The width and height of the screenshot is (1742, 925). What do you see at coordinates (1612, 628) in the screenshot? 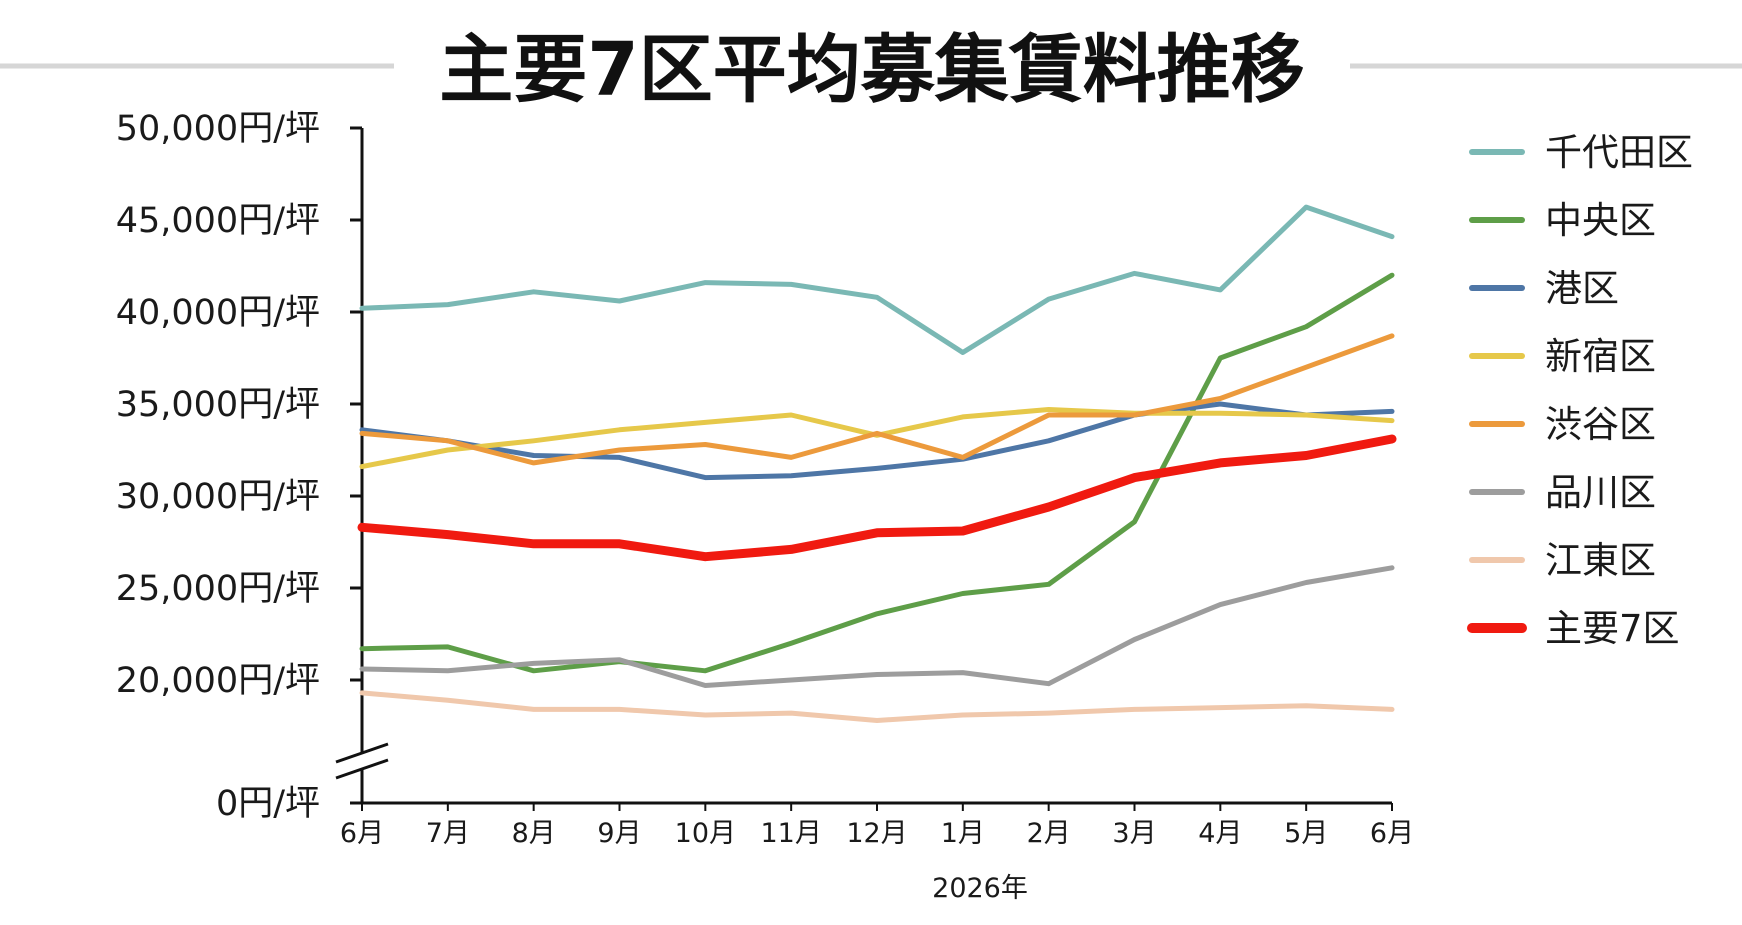
I see `legend-label: 主要7区` at bounding box center [1612, 628].